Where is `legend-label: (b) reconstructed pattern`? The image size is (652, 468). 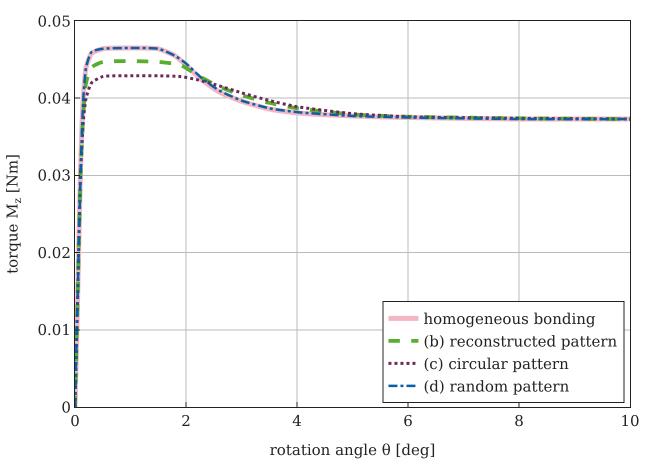
legend-label: (b) reconstructed pattern is located at coordinates (520, 341).